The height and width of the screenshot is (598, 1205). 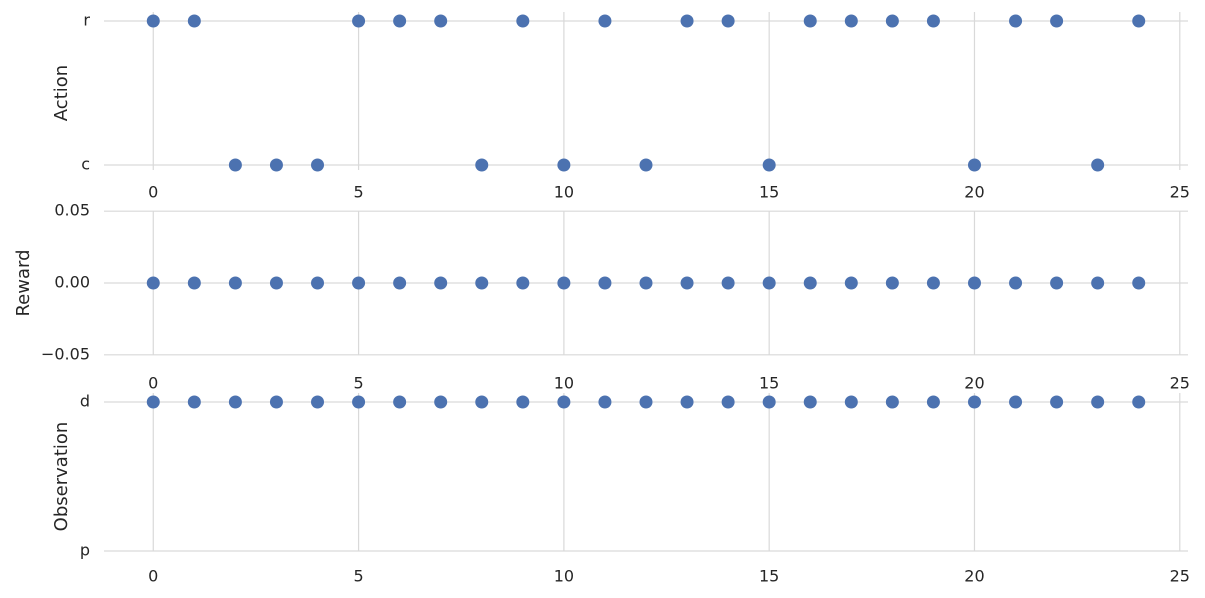 I want to click on y-tick-label: 0.05, so click(x=72, y=210).